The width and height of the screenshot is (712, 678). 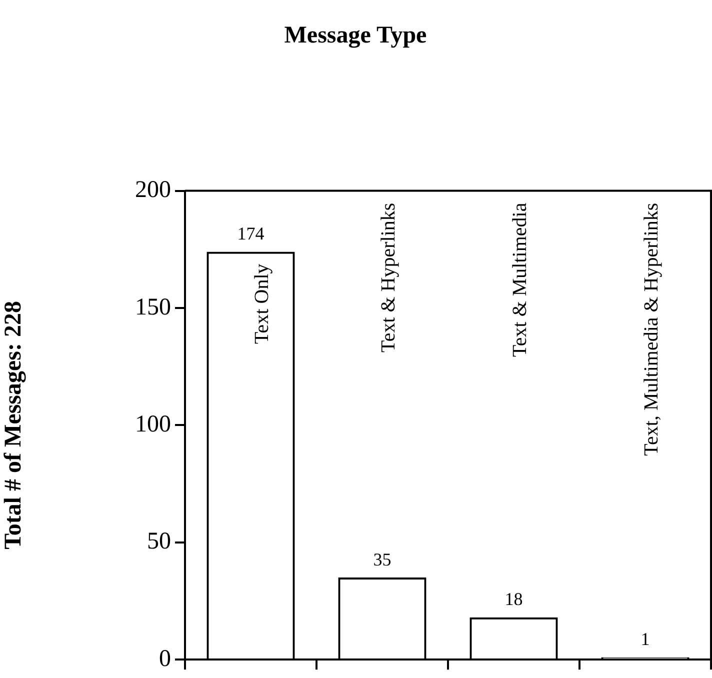 What do you see at coordinates (153, 190) in the screenshot?
I see `y-tick-label: 200` at bounding box center [153, 190].